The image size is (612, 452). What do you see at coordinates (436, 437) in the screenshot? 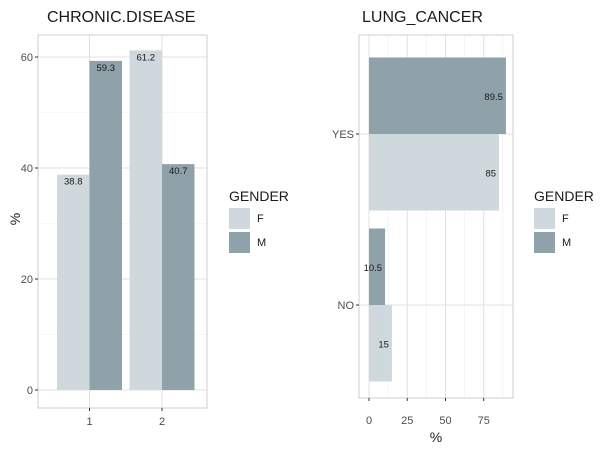
I see `x-axis-title: %` at bounding box center [436, 437].